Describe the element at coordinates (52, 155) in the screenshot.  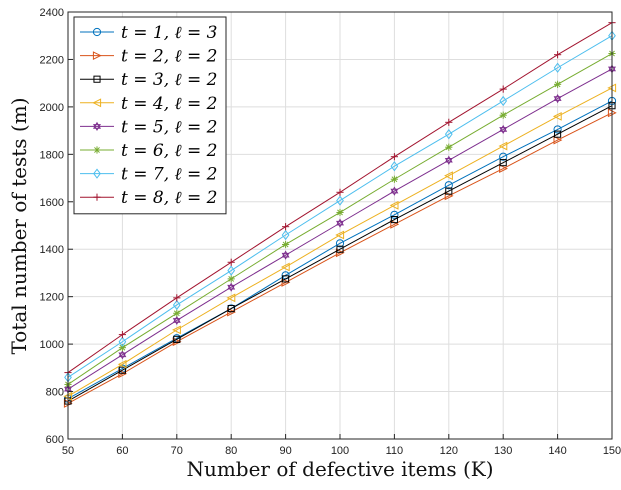
I see `y-tick-label: 1800` at that location.